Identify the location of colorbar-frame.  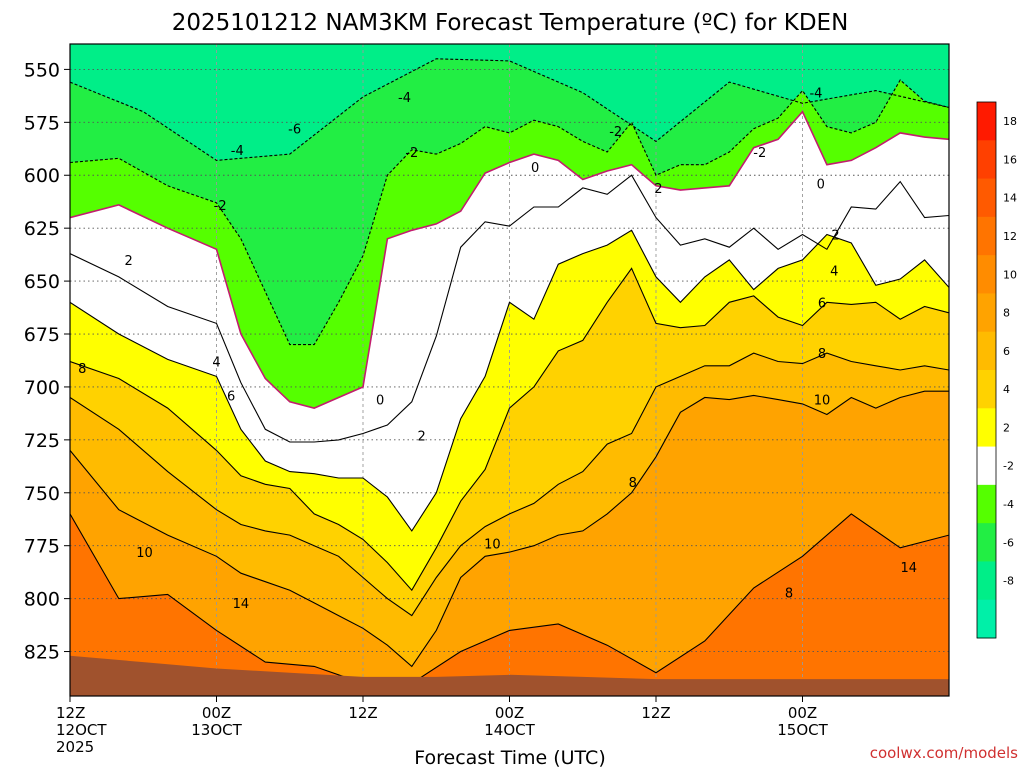
(986, 370).